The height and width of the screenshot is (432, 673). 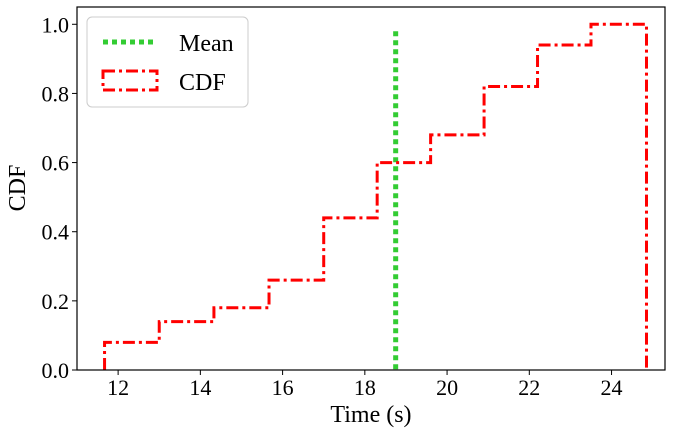 What do you see at coordinates (56, 301) in the screenshot?
I see `y-tick-label: 0.2` at bounding box center [56, 301].